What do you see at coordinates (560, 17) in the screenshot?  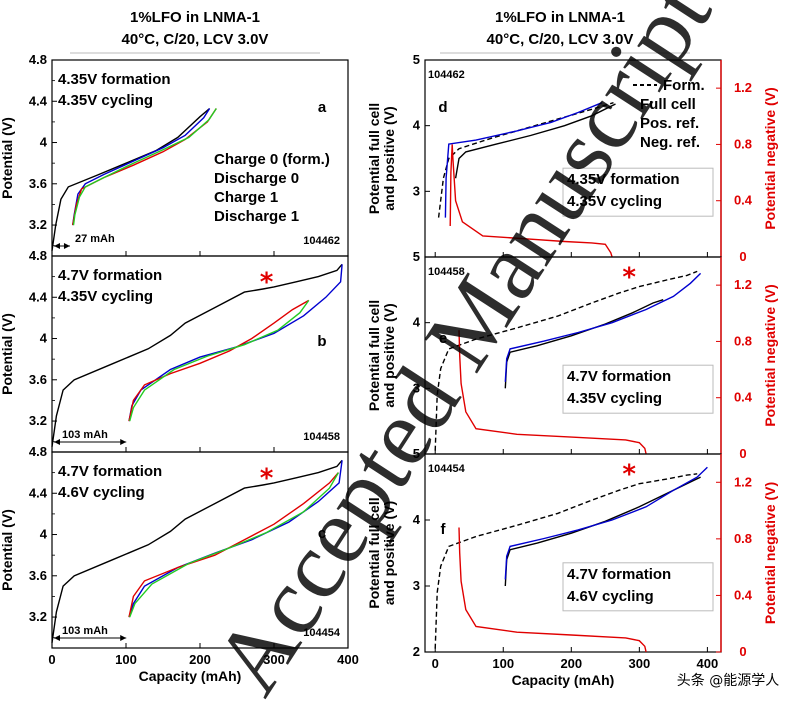 I see `right-title-line1: 1%LFO in LNMA-1` at bounding box center [560, 17].